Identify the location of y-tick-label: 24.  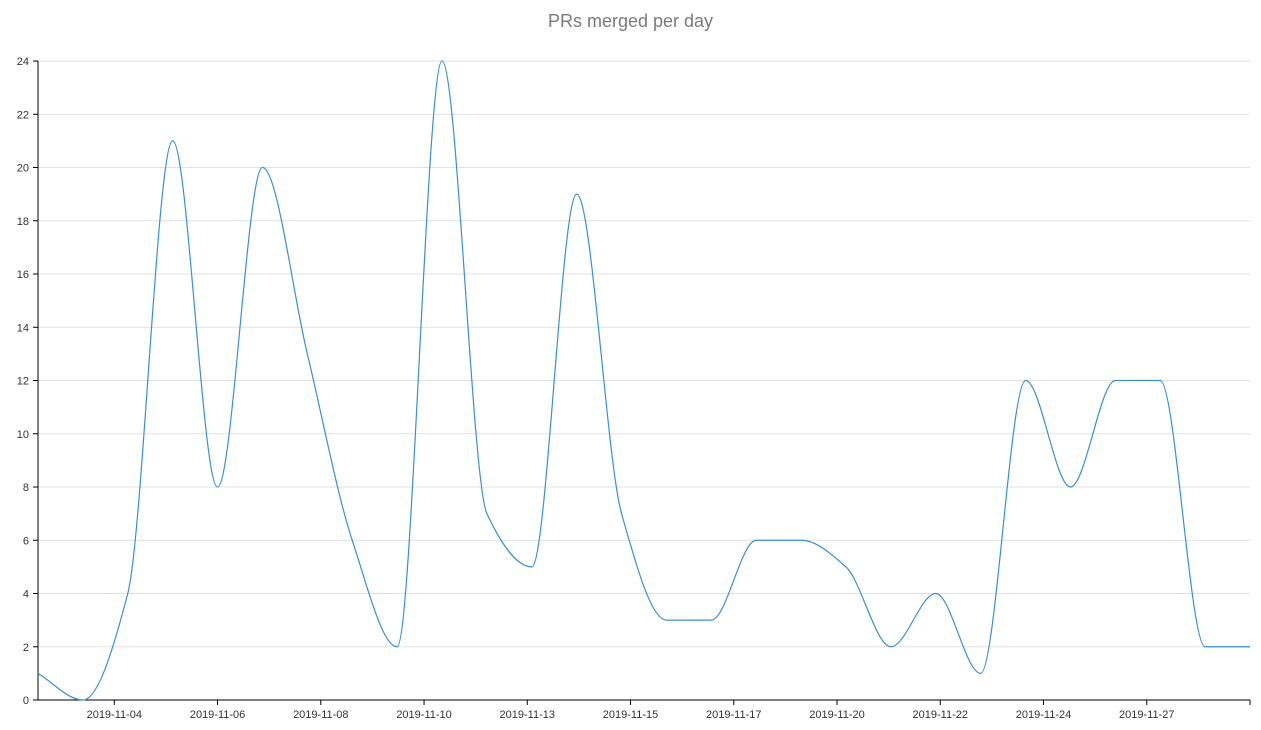
(23, 62).